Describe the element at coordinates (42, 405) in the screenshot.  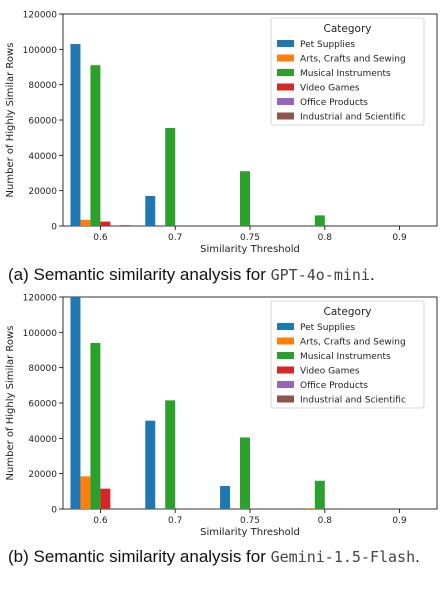
I see `chart-b-ytick-label: 60000` at that location.